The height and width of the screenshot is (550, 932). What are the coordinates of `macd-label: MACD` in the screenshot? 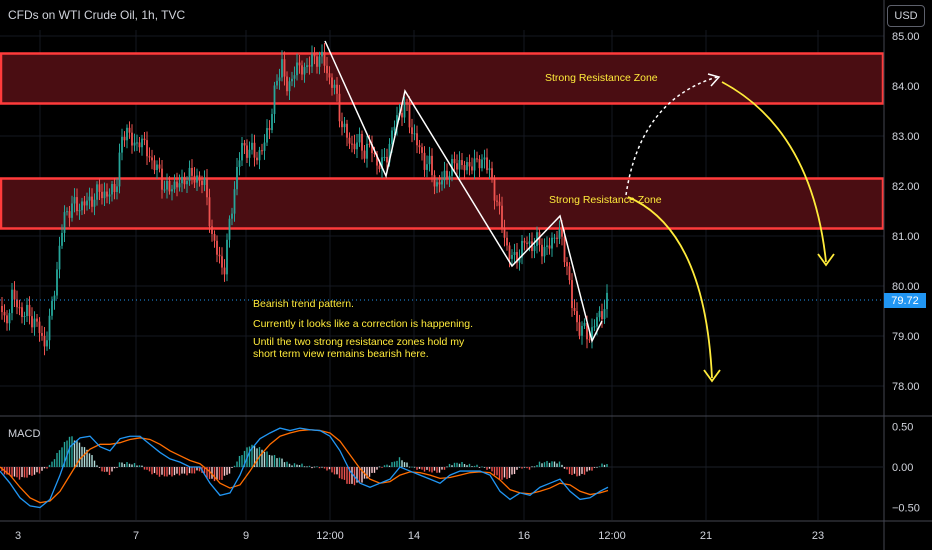 It's located at (24, 434).